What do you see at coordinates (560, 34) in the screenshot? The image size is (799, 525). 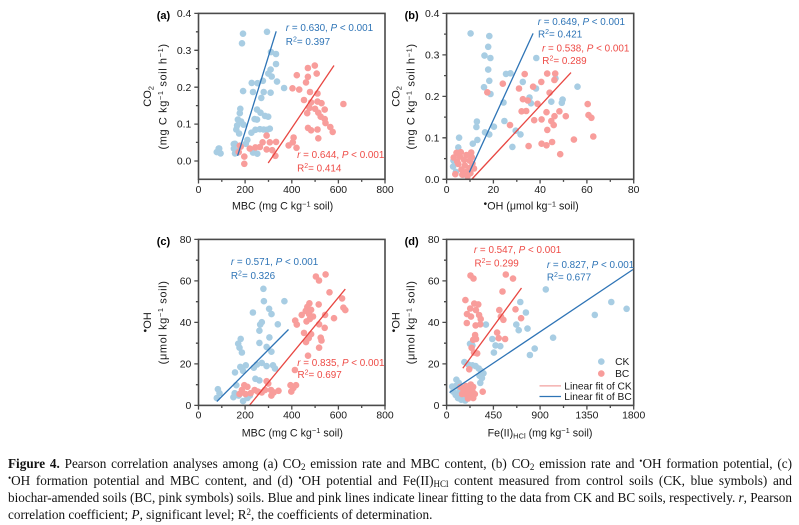 I see `svg-text: R2= 0.421` at bounding box center [560, 34].